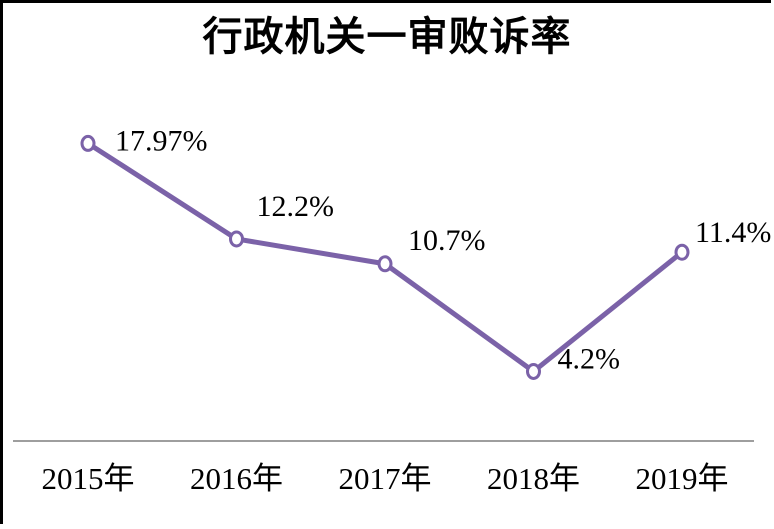 The width and height of the screenshot is (774, 529). Describe the element at coordinates (88, 478) in the screenshot. I see `x-axis-tick-label: 2015年` at that location.